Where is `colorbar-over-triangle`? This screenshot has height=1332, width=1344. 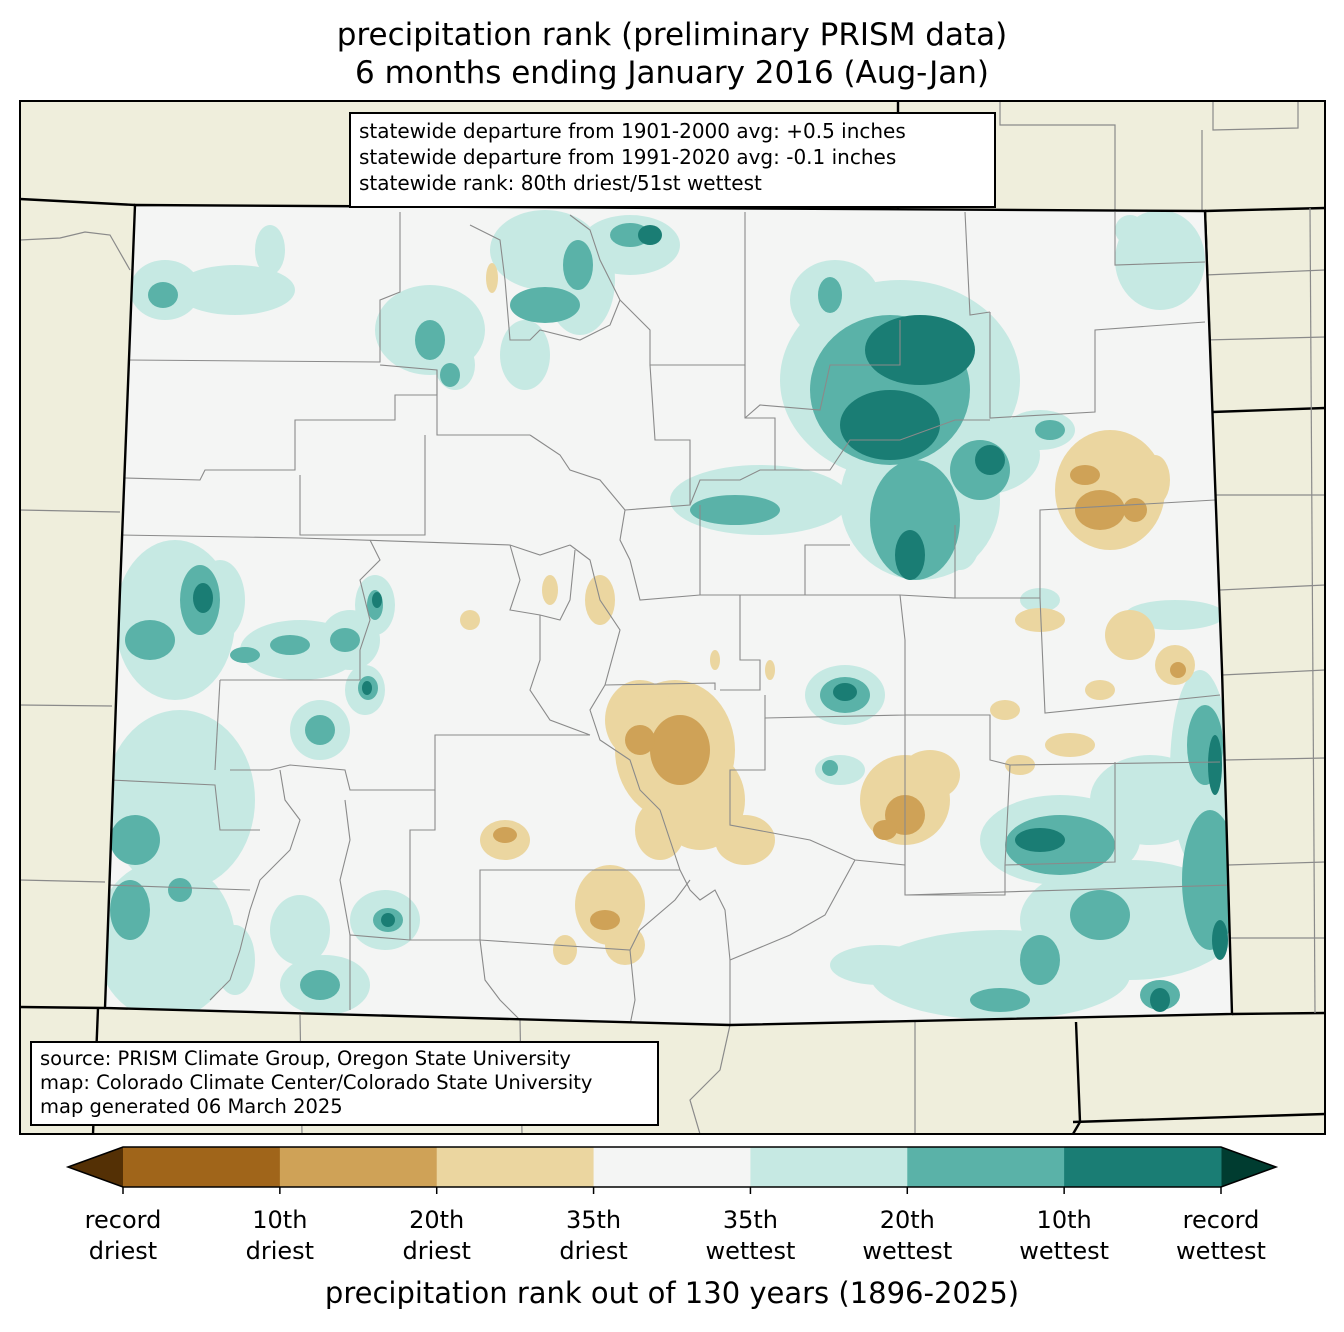 colorbar-over-triangle is located at coordinates (1248, 1167).